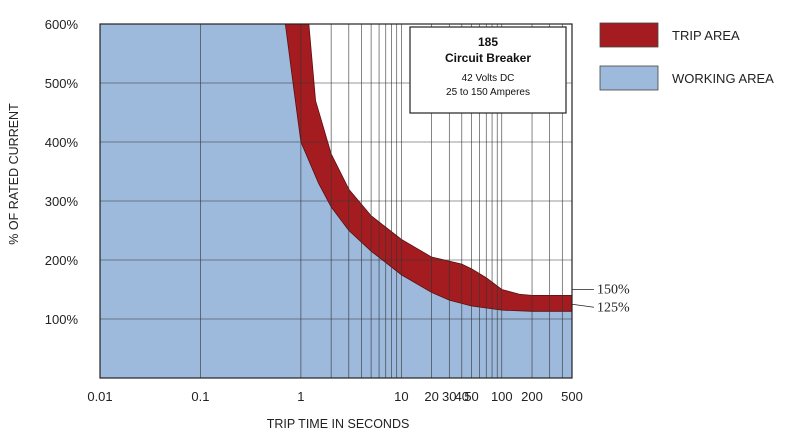  What do you see at coordinates (583, 305) in the screenshot?
I see `annotation-leader` at bounding box center [583, 305].